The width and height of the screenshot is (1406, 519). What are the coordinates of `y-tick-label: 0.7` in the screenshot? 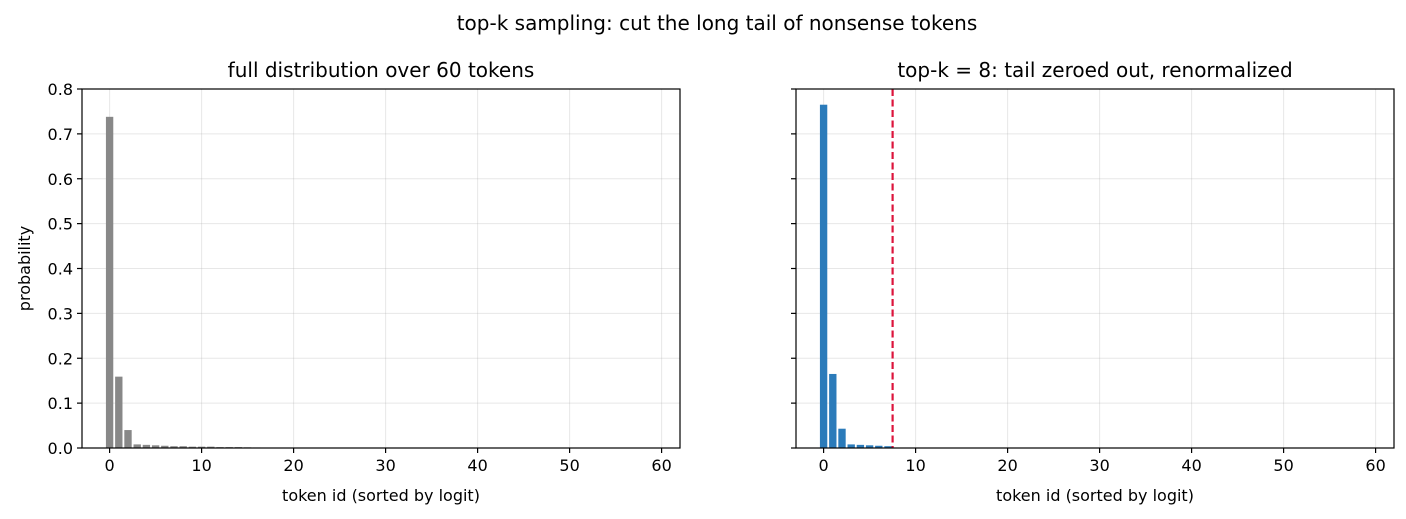 It's located at (60, 134).